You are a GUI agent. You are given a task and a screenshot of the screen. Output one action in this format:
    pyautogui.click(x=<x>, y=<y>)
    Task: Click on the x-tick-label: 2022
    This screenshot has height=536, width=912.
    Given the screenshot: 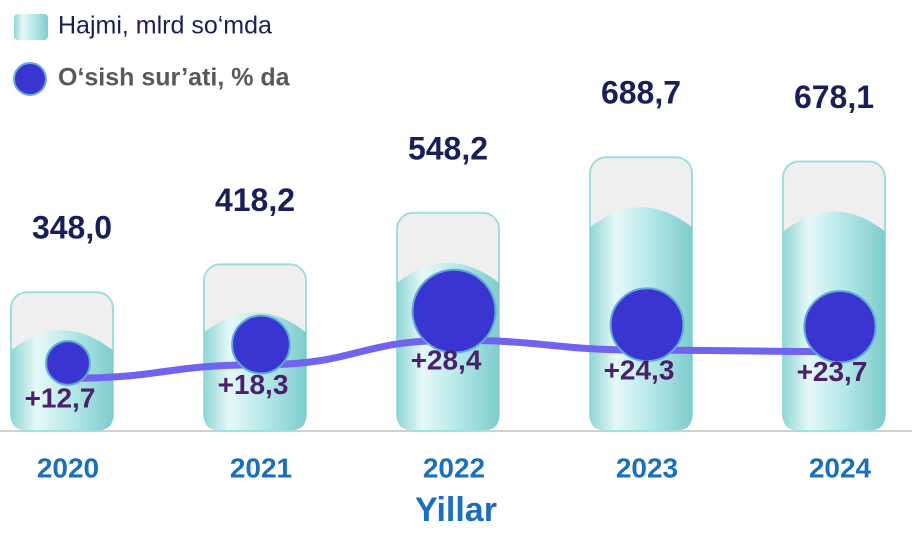 What is the action you would take?
    pyautogui.click(x=454, y=467)
    